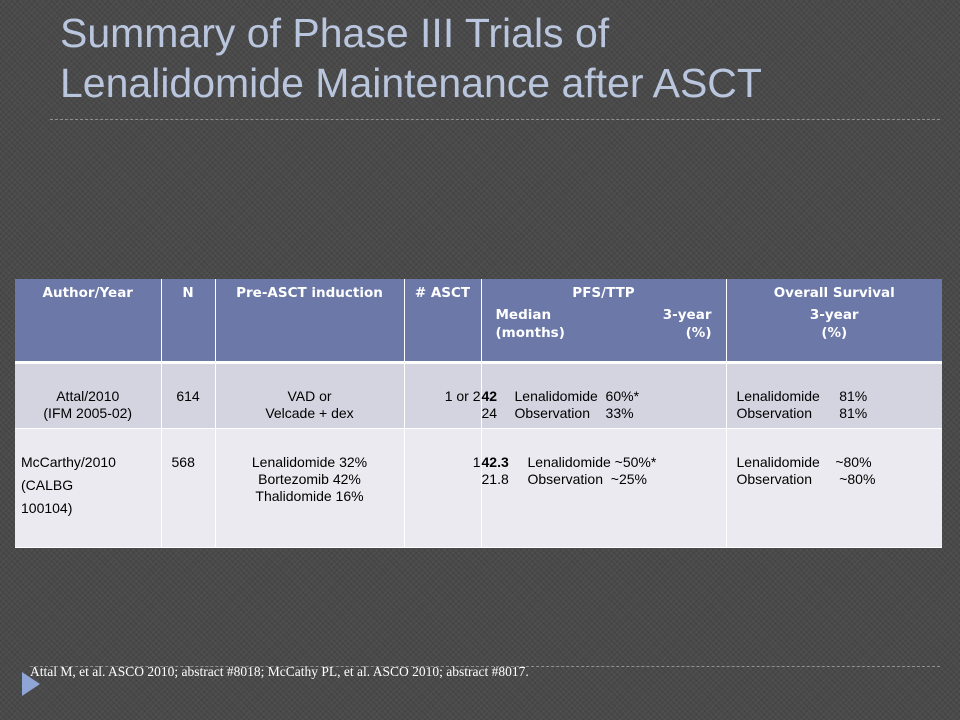 This screenshot has width=960, height=720. What do you see at coordinates (31, 684) in the screenshot?
I see `triangle-bullet-icon` at bounding box center [31, 684].